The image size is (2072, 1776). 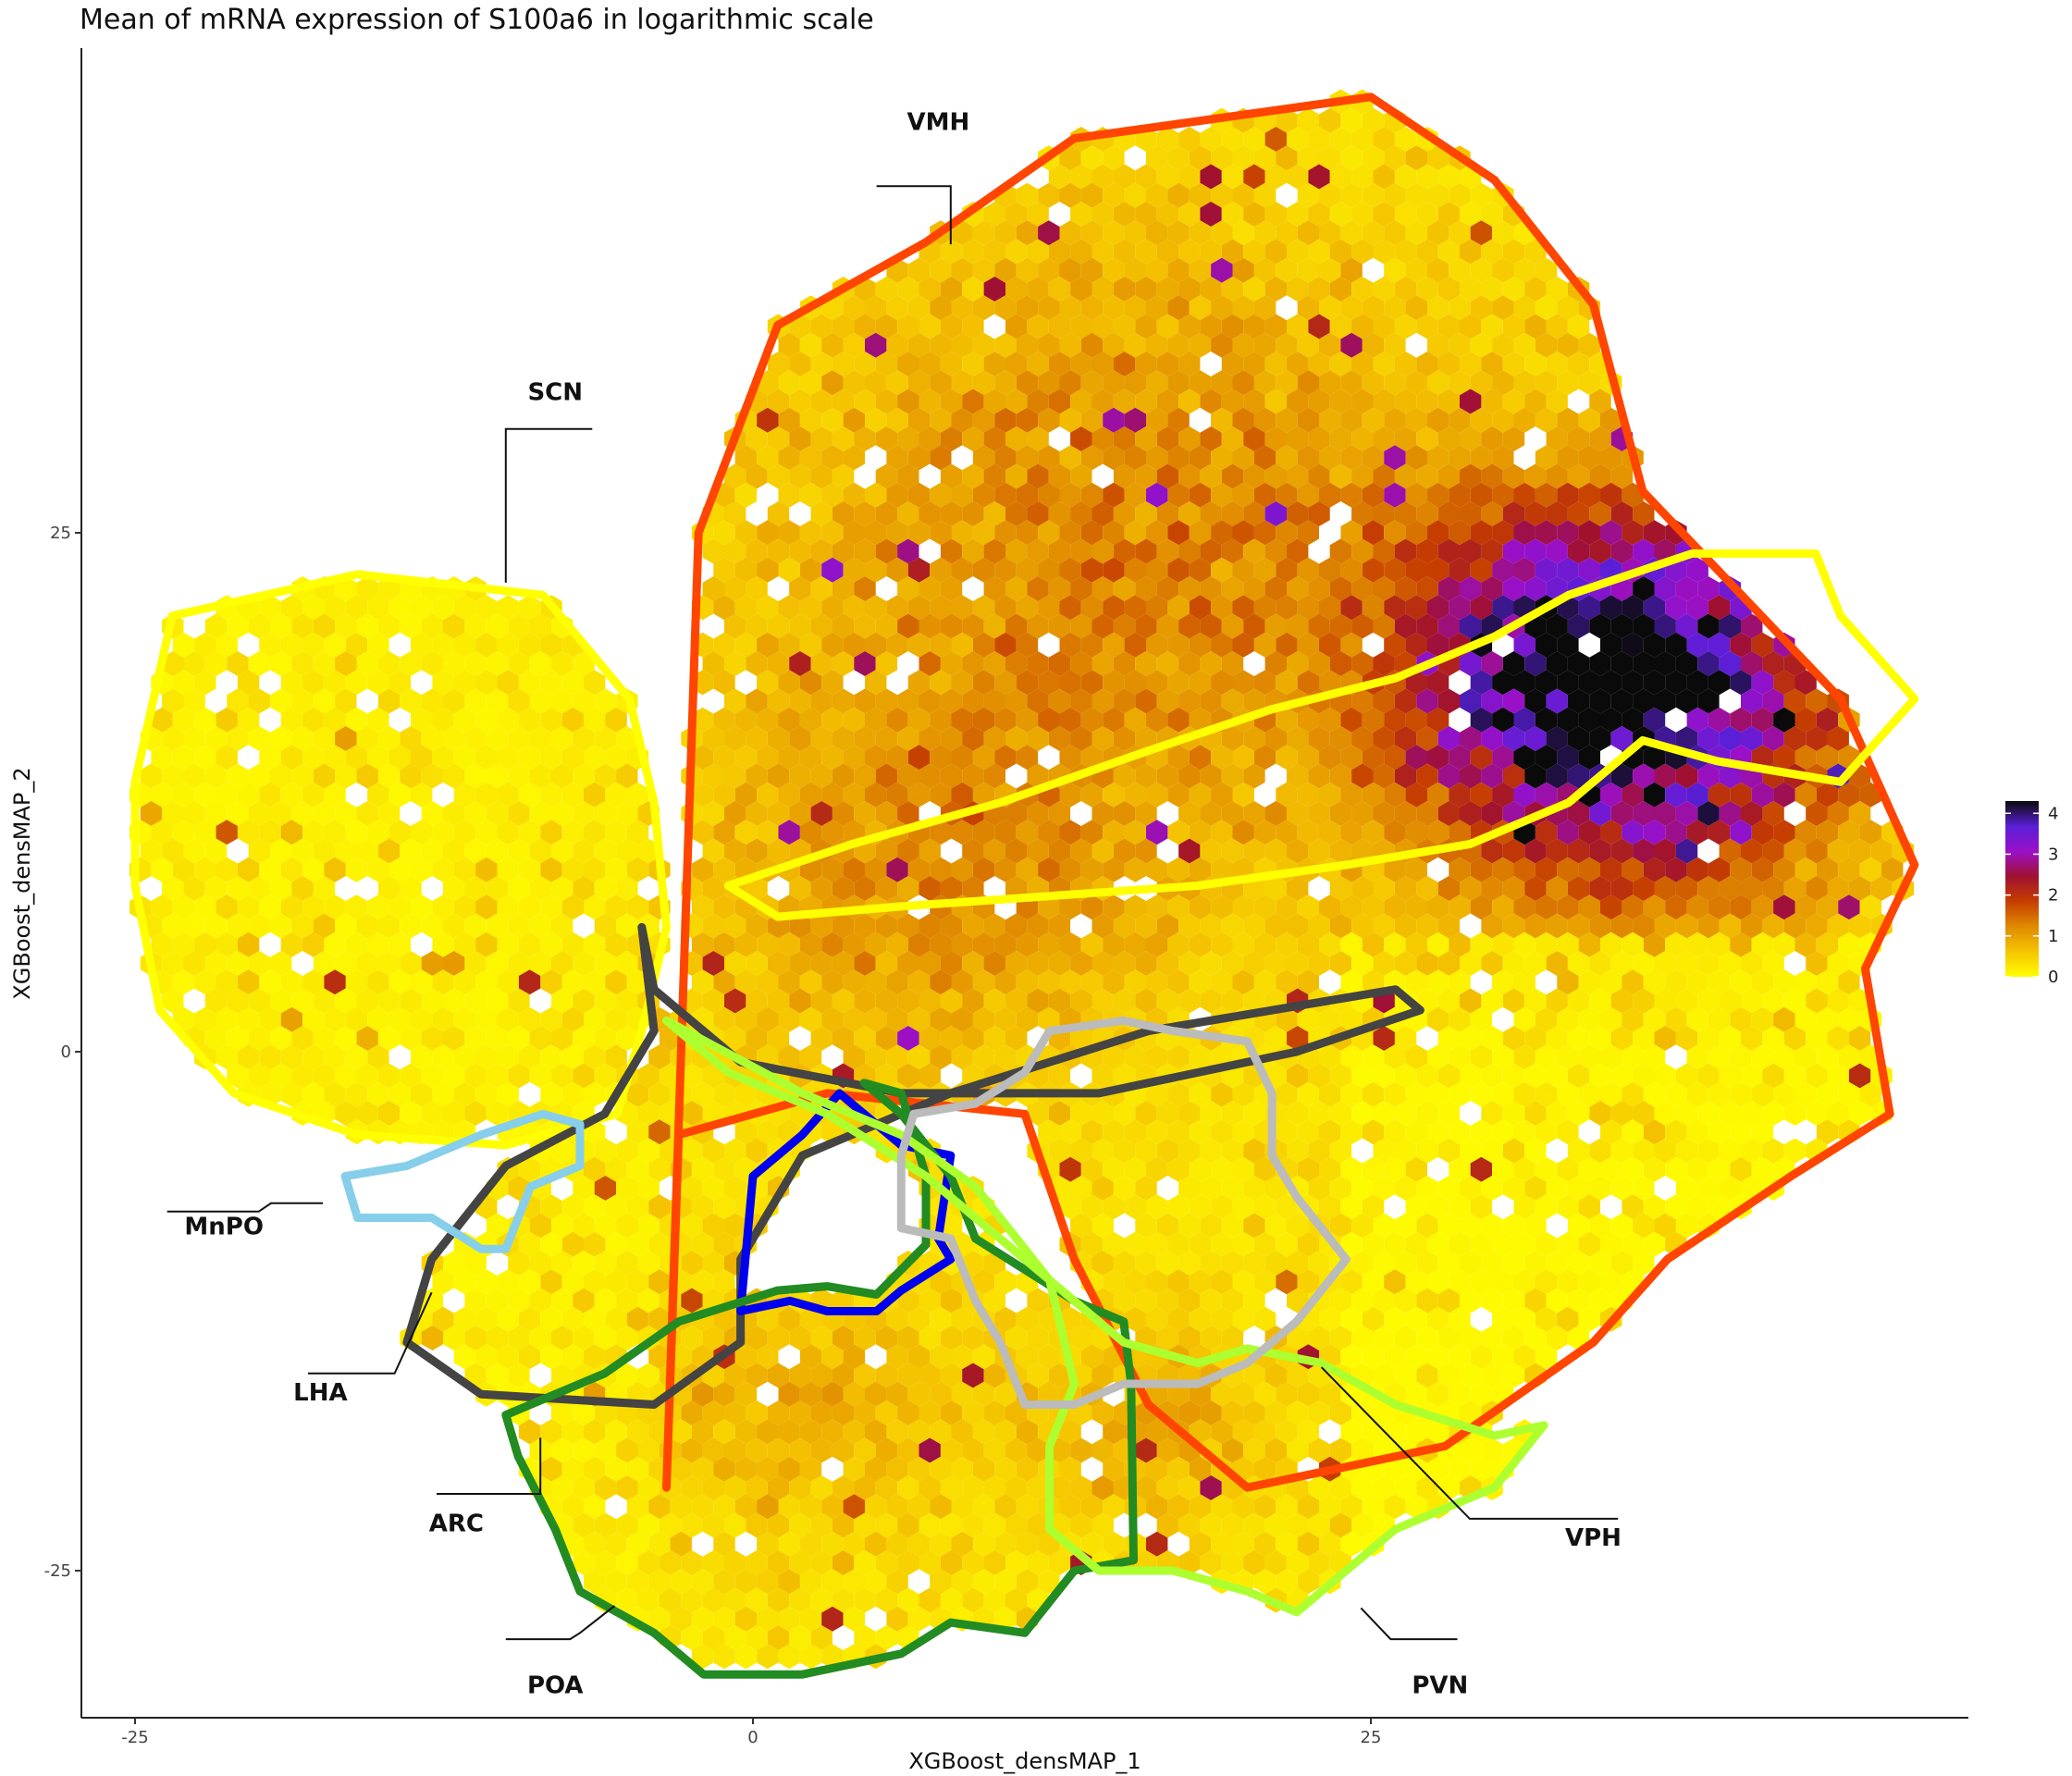 What do you see at coordinates (245, 1207) in the screenshot?
I see `leader-mnpo` at bounding box center [245, 1207].